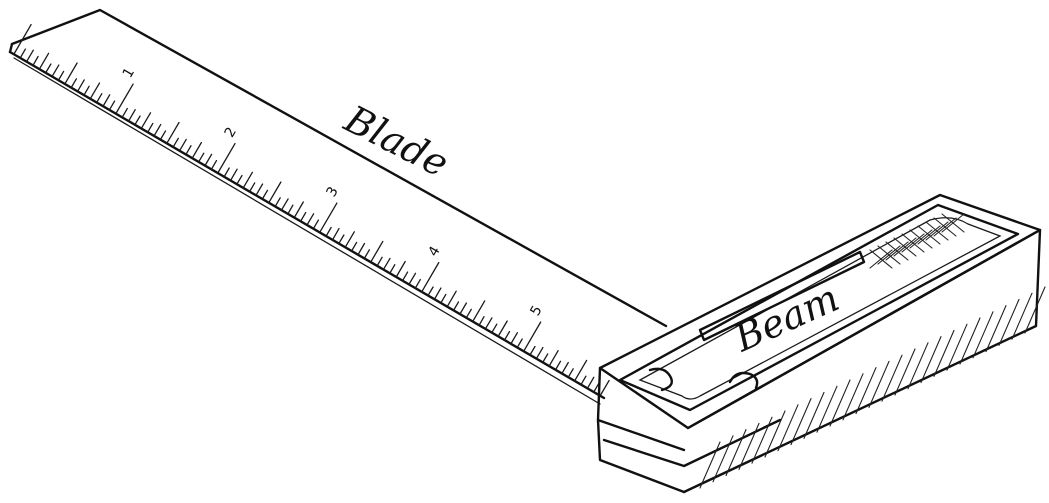  Describe the element at coordinates (434, 252) in the screenshot. I see `scale-number: 4` at that location.